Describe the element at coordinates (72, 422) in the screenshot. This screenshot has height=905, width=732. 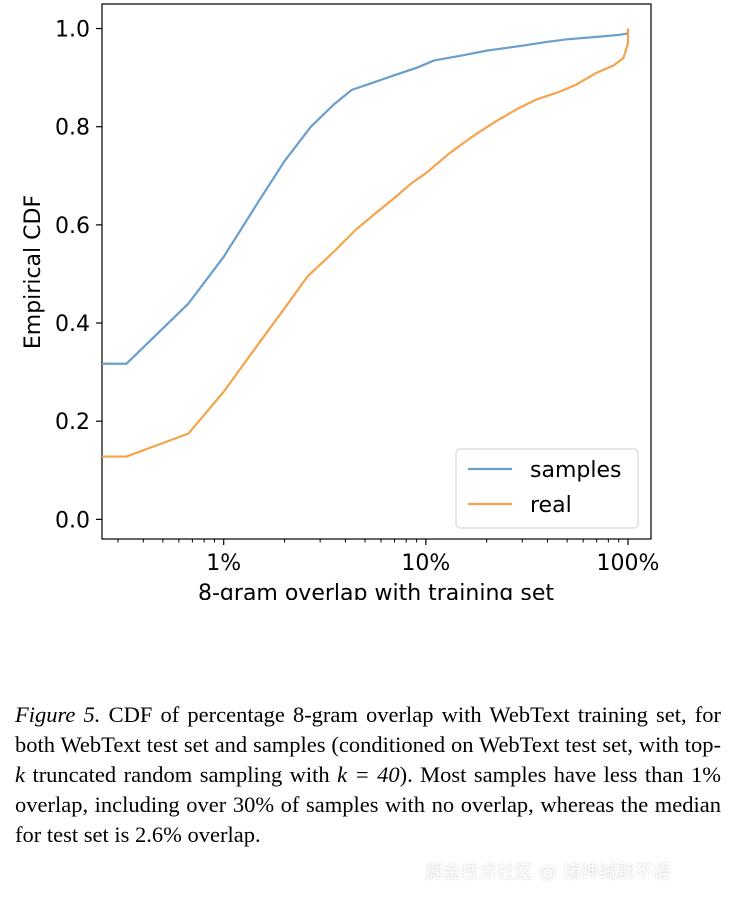
I see `y-tick-label: 0.2` at that location.